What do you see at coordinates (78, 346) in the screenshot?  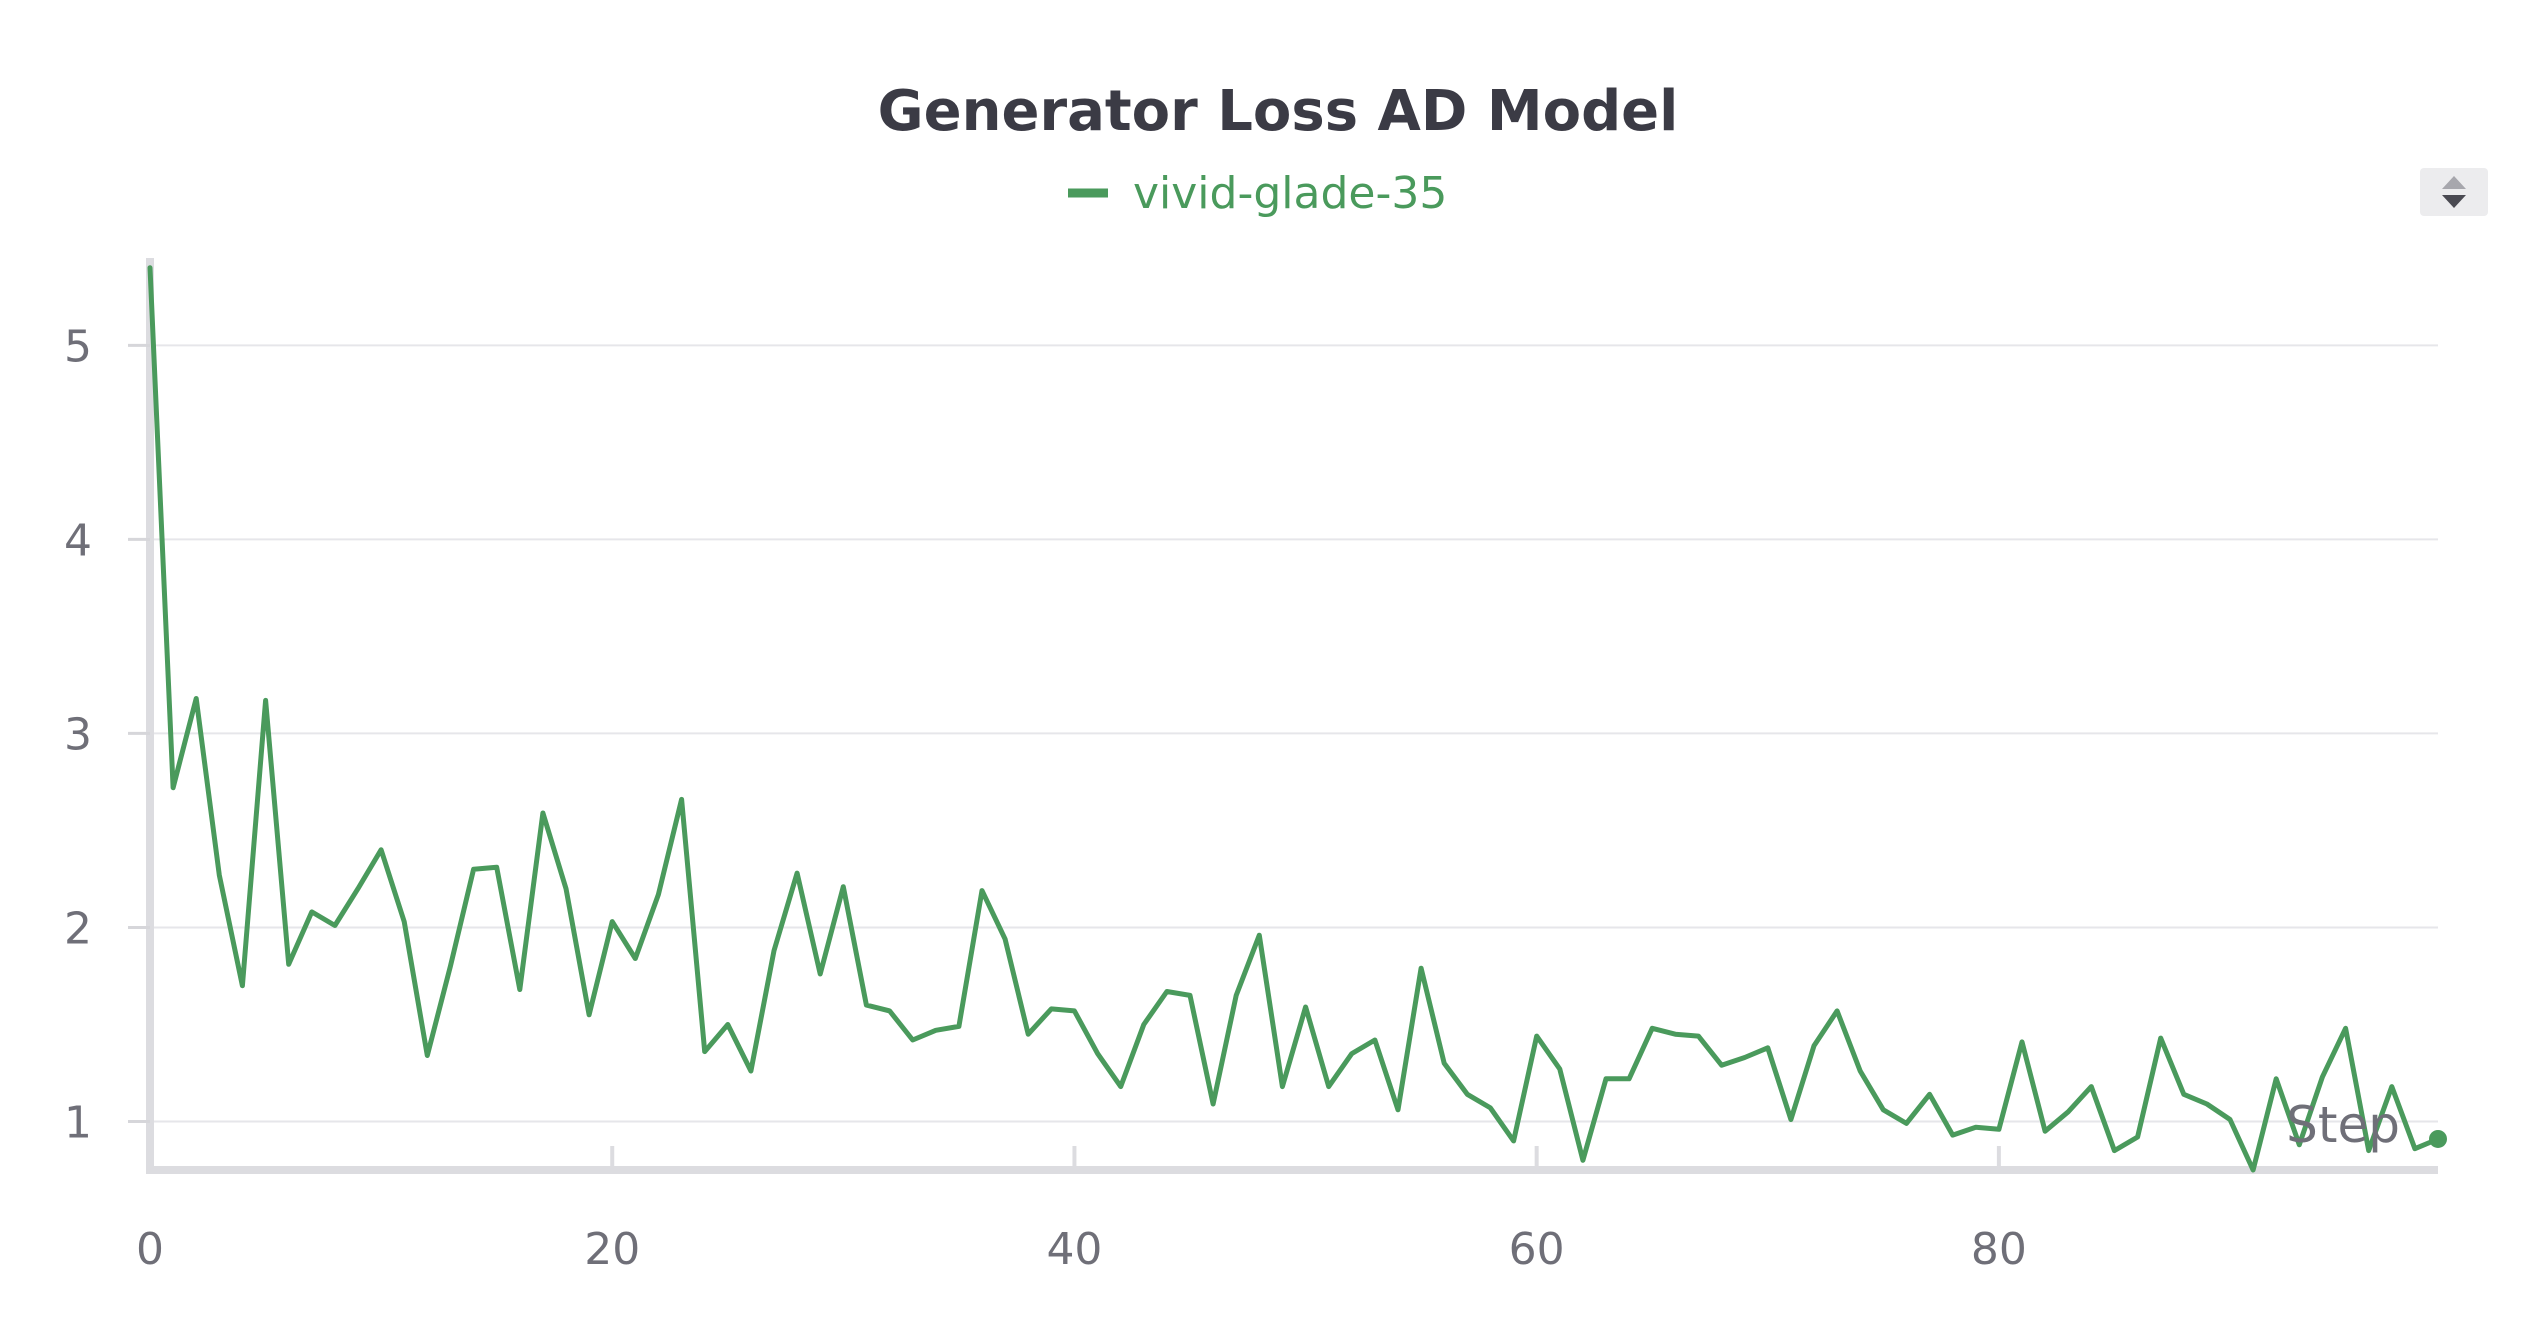 I see `y-tick-label: 5` at bounding box center [78, 346].